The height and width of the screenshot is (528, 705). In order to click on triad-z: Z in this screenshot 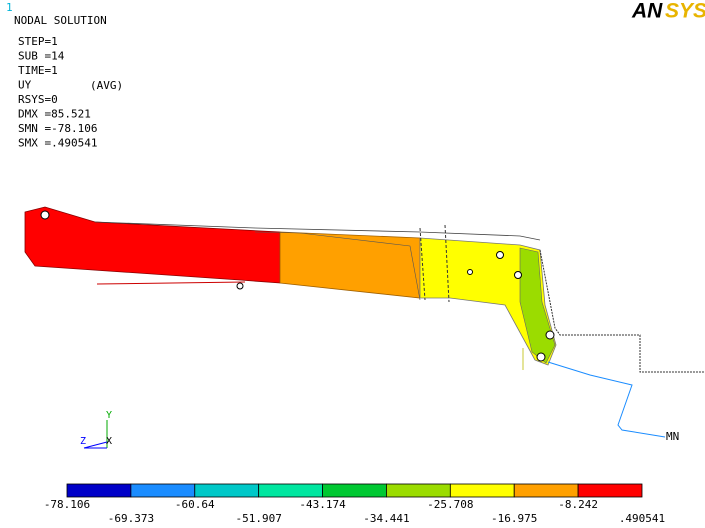, I will do `click(83, 441)`.